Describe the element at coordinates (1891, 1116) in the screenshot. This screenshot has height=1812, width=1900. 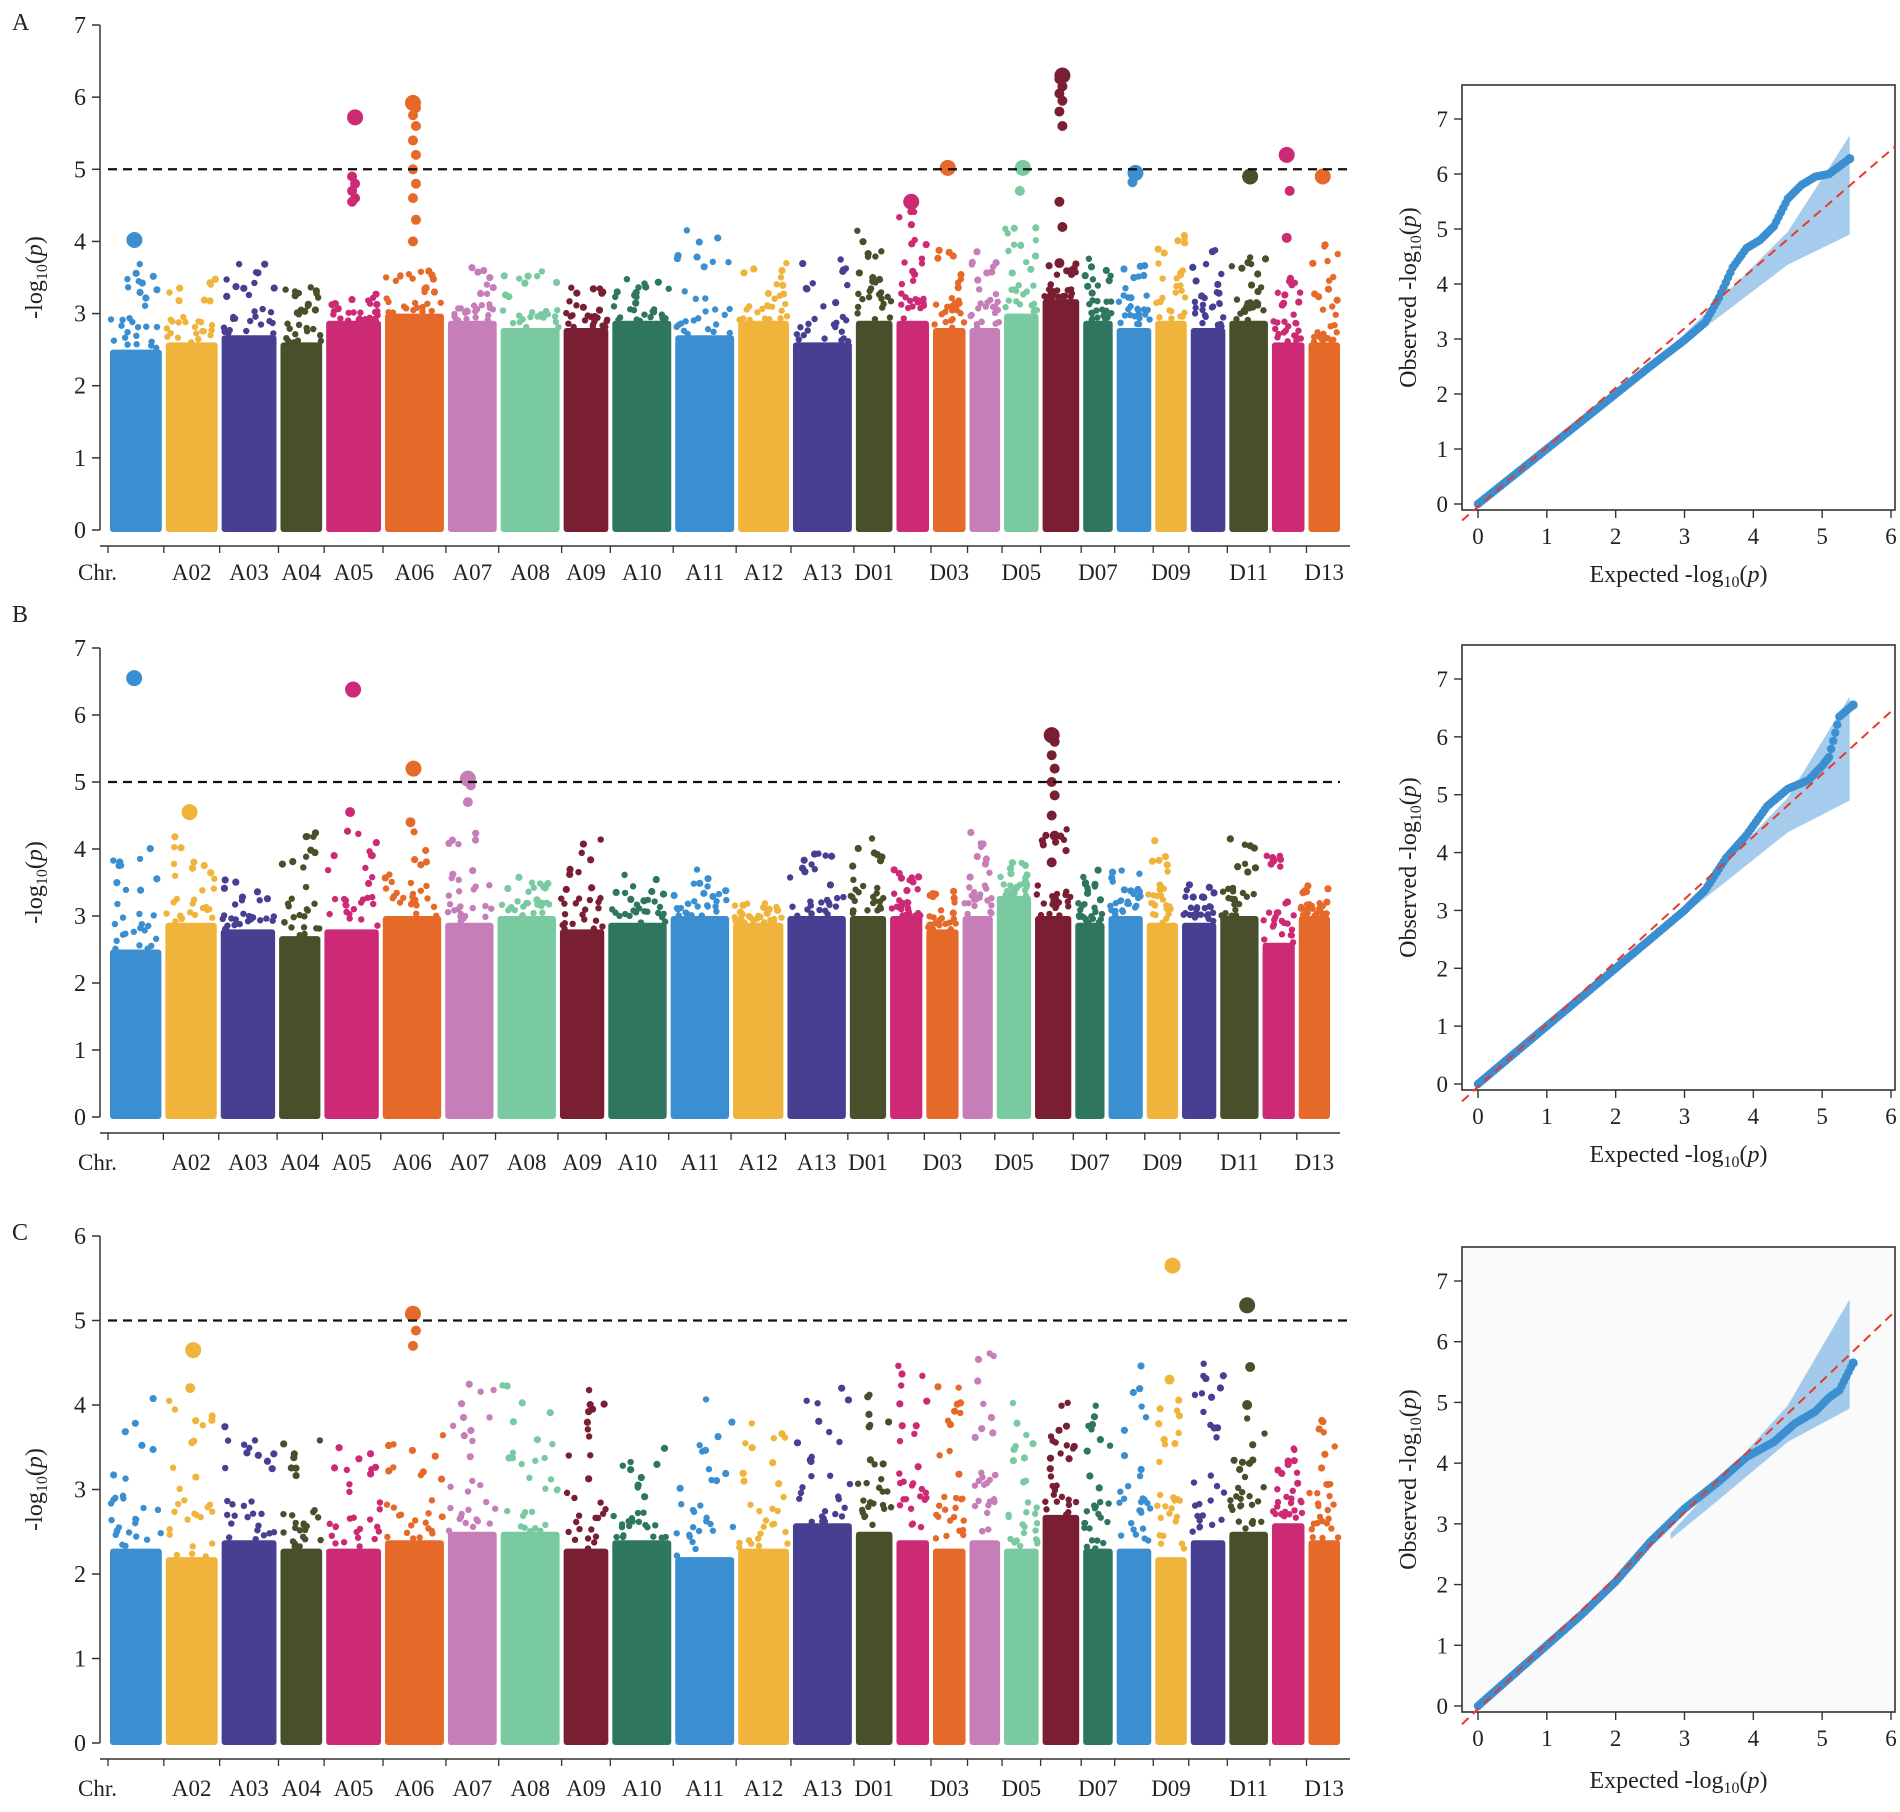
I see `x-tick-label: 6` at that location.